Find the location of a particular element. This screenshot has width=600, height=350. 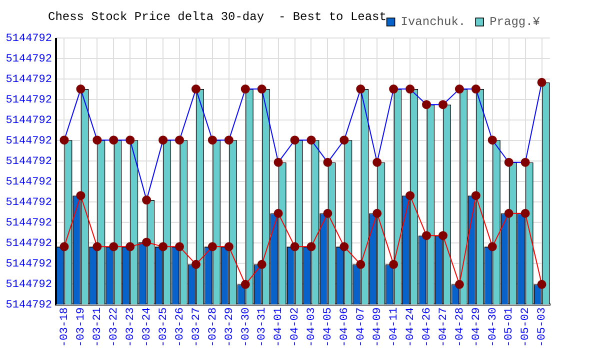

x-tick-label: -03-28 is located at coordinates (213, 327).